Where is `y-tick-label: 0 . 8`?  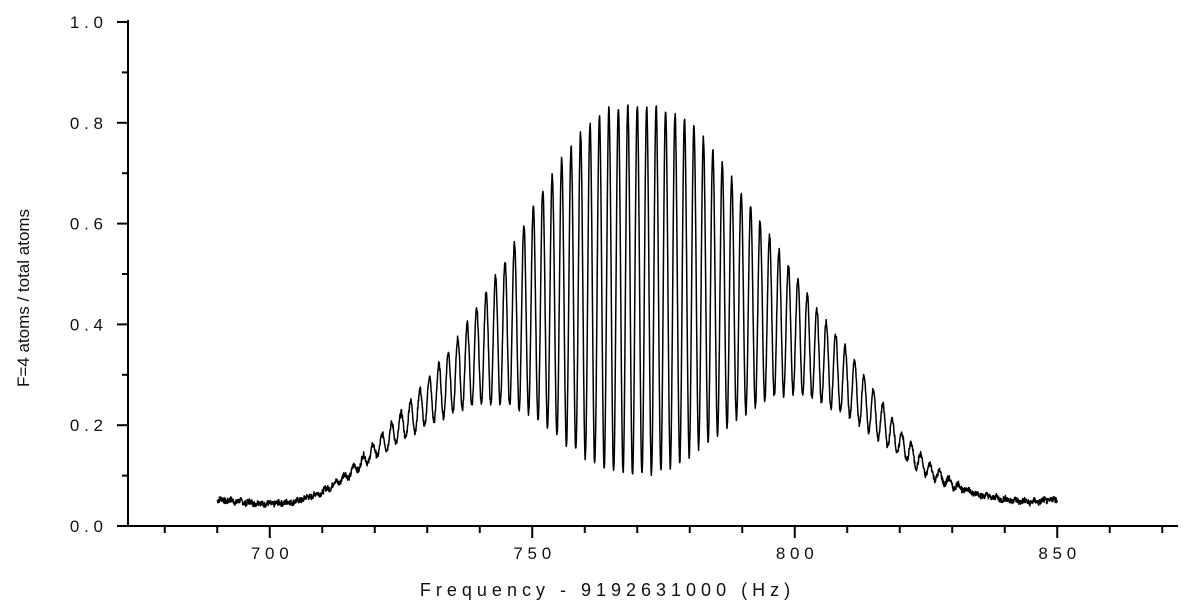
y-tick-label: 0 . 8 is located at coordinates (86, 123).